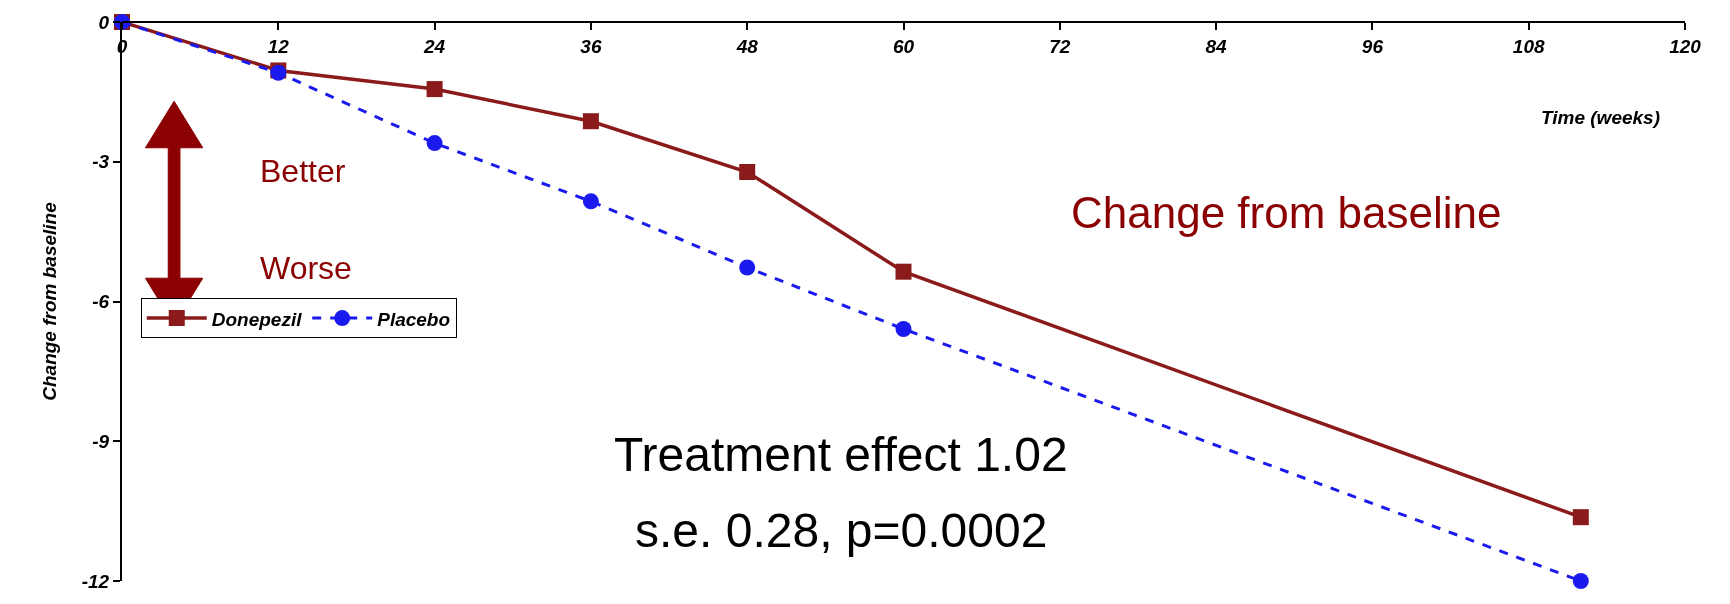 The width and height of the screenshot is (1730, 604). What do you see at coordinates (306, 268) in the screenshot?
I see `annotation: Worse` at bounding box center [306, 268].